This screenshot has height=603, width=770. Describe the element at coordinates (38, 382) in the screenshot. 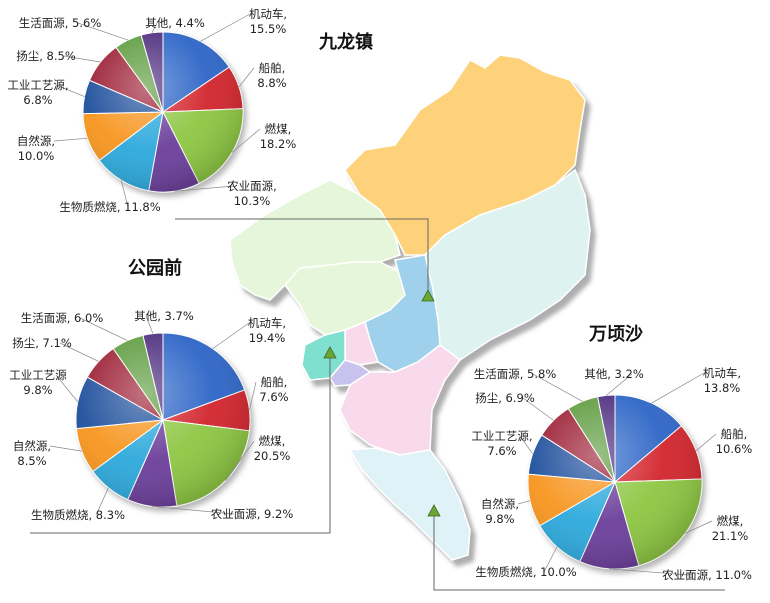

I see `data-label: 工业工艺源 9.8%` at that location.